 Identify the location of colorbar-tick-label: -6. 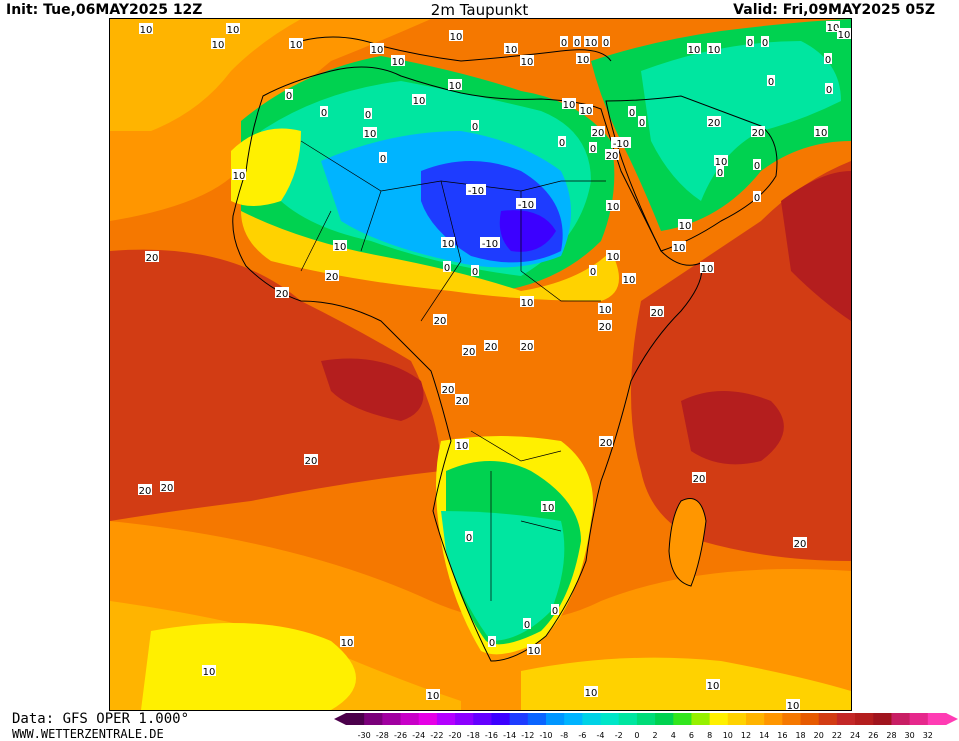
(582, 735).